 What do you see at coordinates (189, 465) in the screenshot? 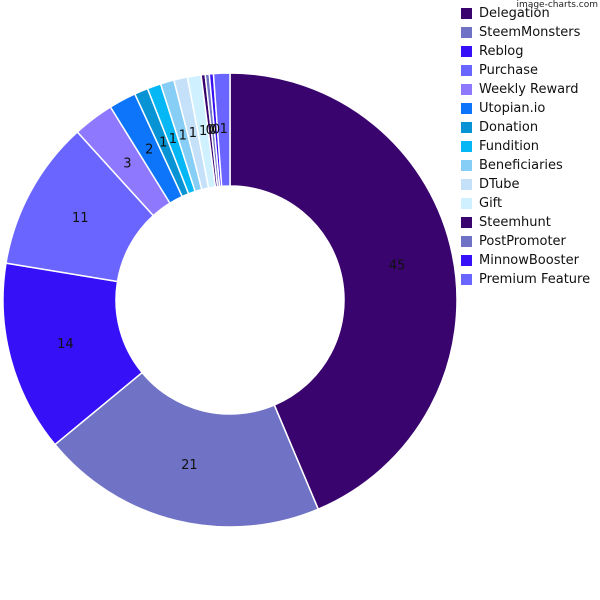
I see `slice-label-steemmonsters: 21` at bounding box center [189, 465].